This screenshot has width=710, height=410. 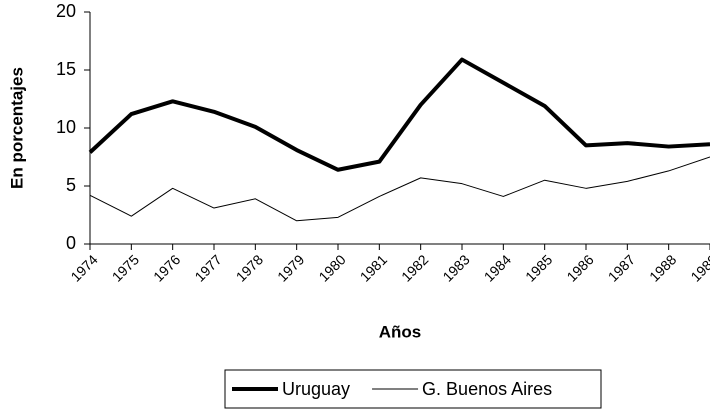 What do you see at coordinates (399, 189) in the screenshot?
I see `line` at bounding box center [399, 189].